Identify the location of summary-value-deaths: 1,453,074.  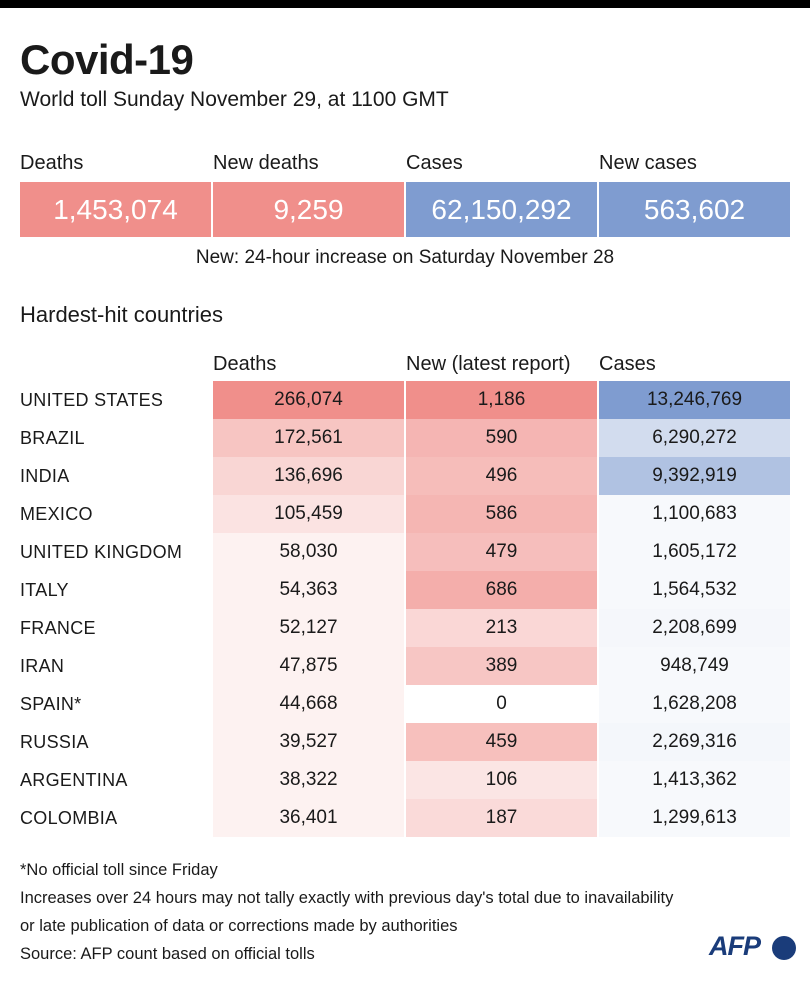
(115, 209).